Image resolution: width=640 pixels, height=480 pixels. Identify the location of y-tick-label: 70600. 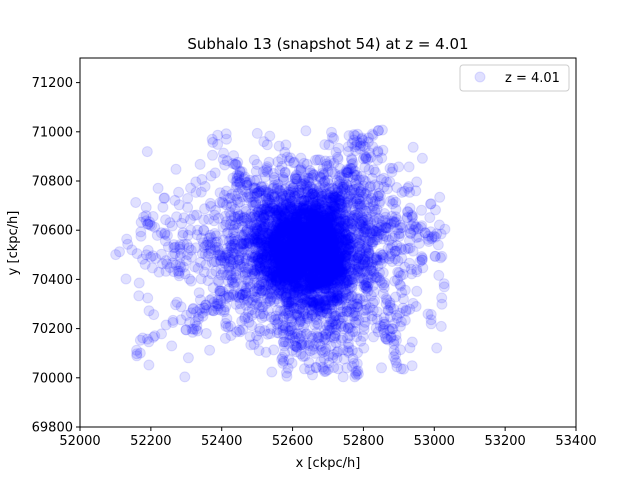
(52, 231).